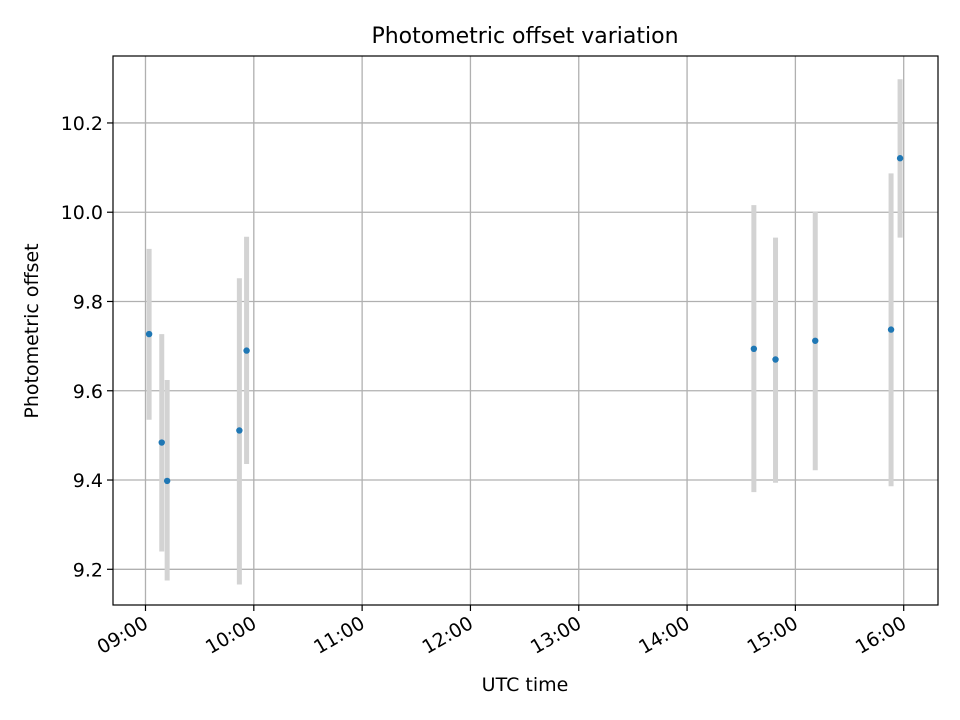 The width and height of the screenshot is (960, 720). I want to click on y-axis-label: Photometric offset, so click(32, 330).